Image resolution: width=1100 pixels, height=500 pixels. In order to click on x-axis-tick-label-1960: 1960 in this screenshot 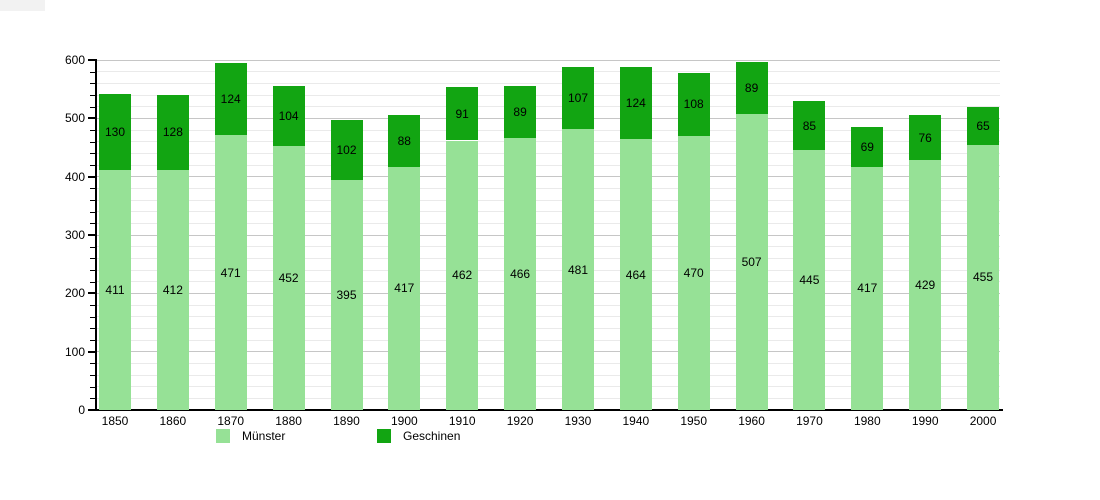, I will do `click(751, 421)`.